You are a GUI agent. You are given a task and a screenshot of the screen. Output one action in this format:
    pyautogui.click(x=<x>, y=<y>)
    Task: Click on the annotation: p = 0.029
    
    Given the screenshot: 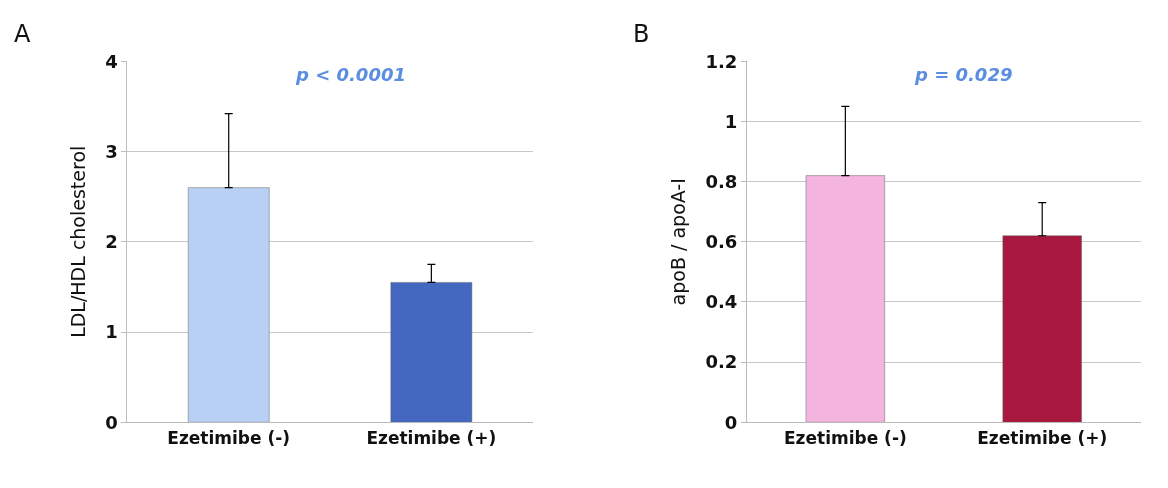 What is the action you would take?
    pyautogui.click(x=963, y=74)
    